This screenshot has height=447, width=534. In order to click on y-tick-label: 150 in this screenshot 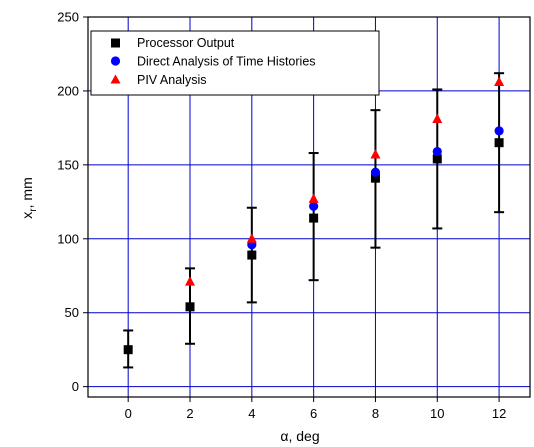, I will do `click(68, 164)`.